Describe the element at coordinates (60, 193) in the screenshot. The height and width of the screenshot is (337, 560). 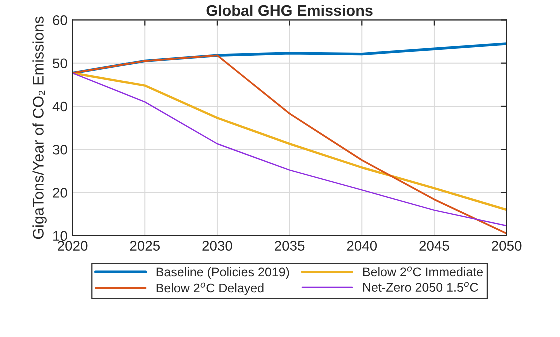
I see `y-tick-label: 20` at that location.